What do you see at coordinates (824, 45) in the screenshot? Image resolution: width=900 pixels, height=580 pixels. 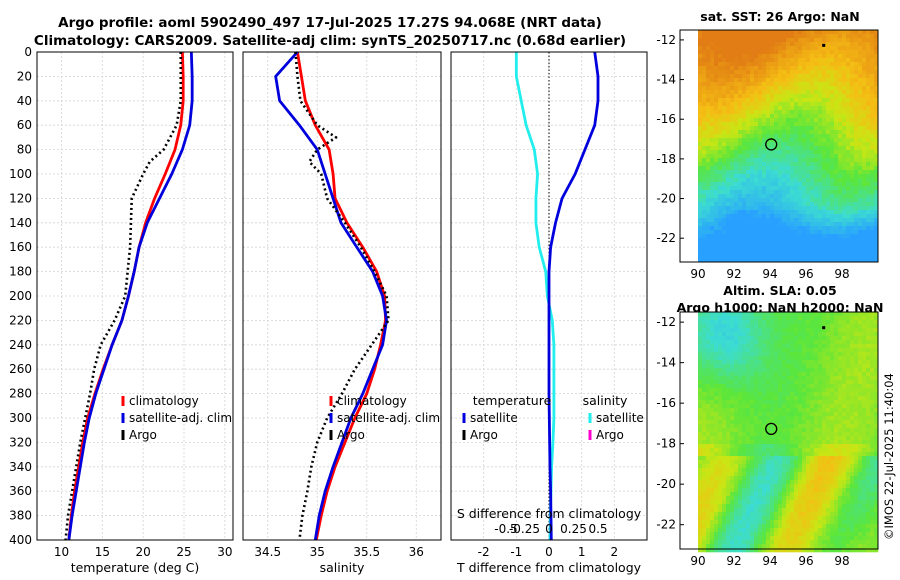 I see `map-1-island-dot` at bounding box center [824, 45].